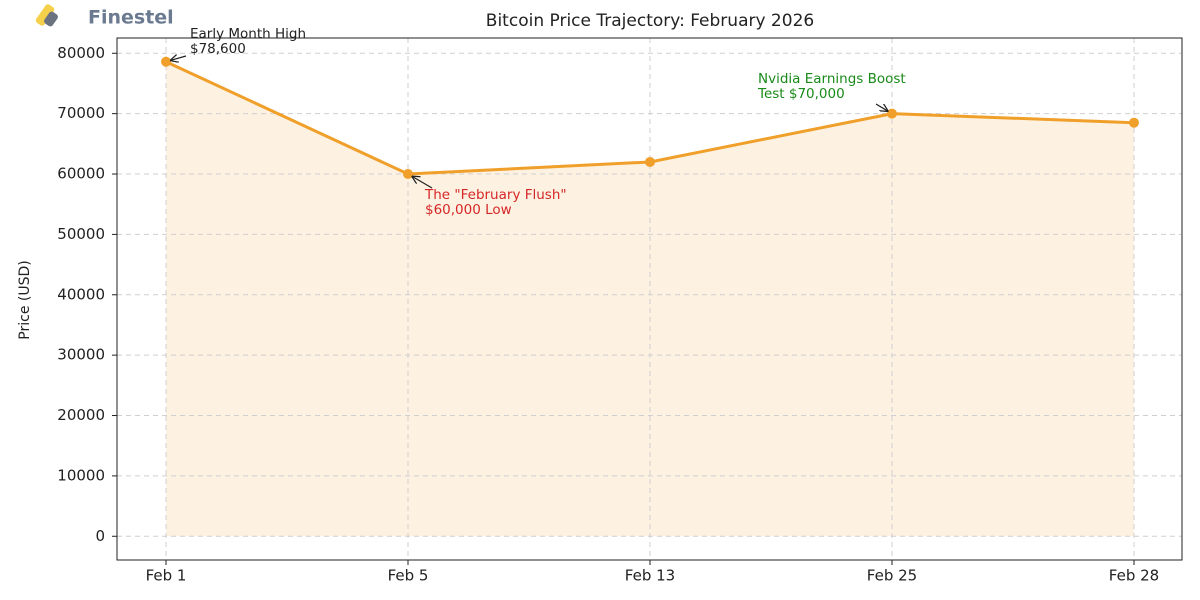 This screenshot has height=600, width=1200. Describe the element at coordinates (81, 113) in the screenshot. I see `y-tick-label: 70000` at that location.